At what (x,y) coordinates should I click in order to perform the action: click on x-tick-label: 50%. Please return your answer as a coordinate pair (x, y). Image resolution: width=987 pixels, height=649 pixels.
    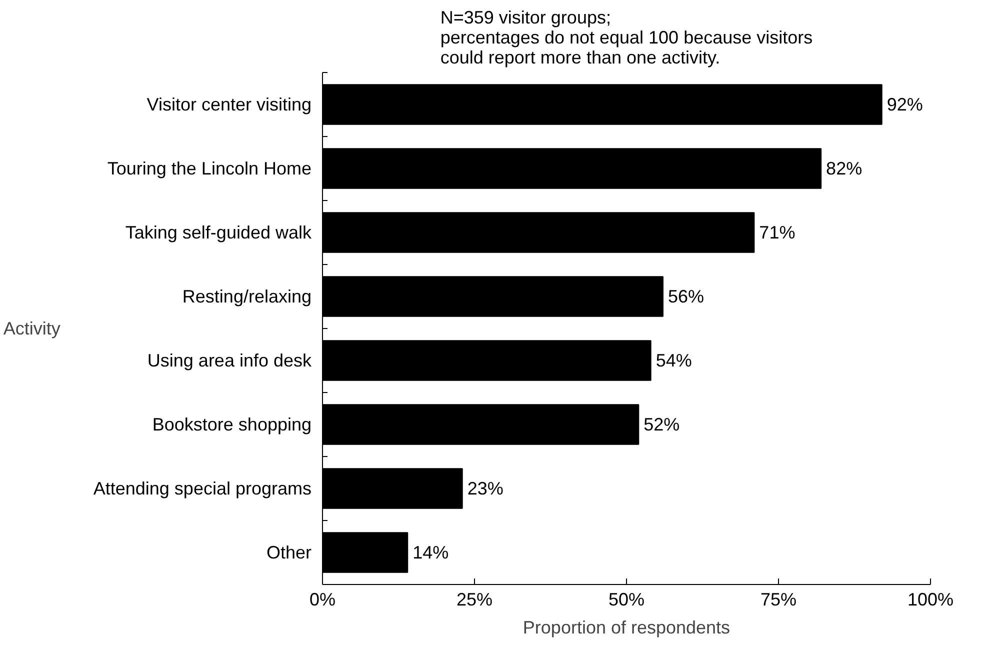
    Looking at the image, I should click on (626, 600).